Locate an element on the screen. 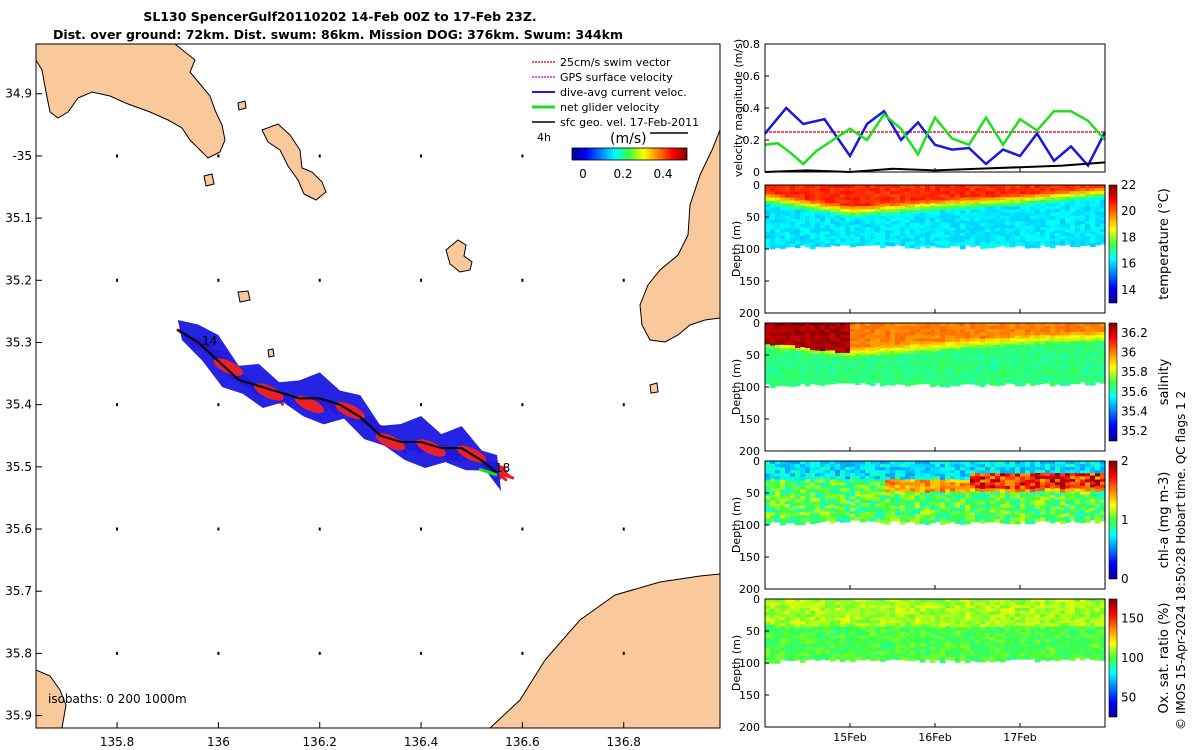  velocity-y-tick-4: 0.8 is located at coordinates (752, 44).